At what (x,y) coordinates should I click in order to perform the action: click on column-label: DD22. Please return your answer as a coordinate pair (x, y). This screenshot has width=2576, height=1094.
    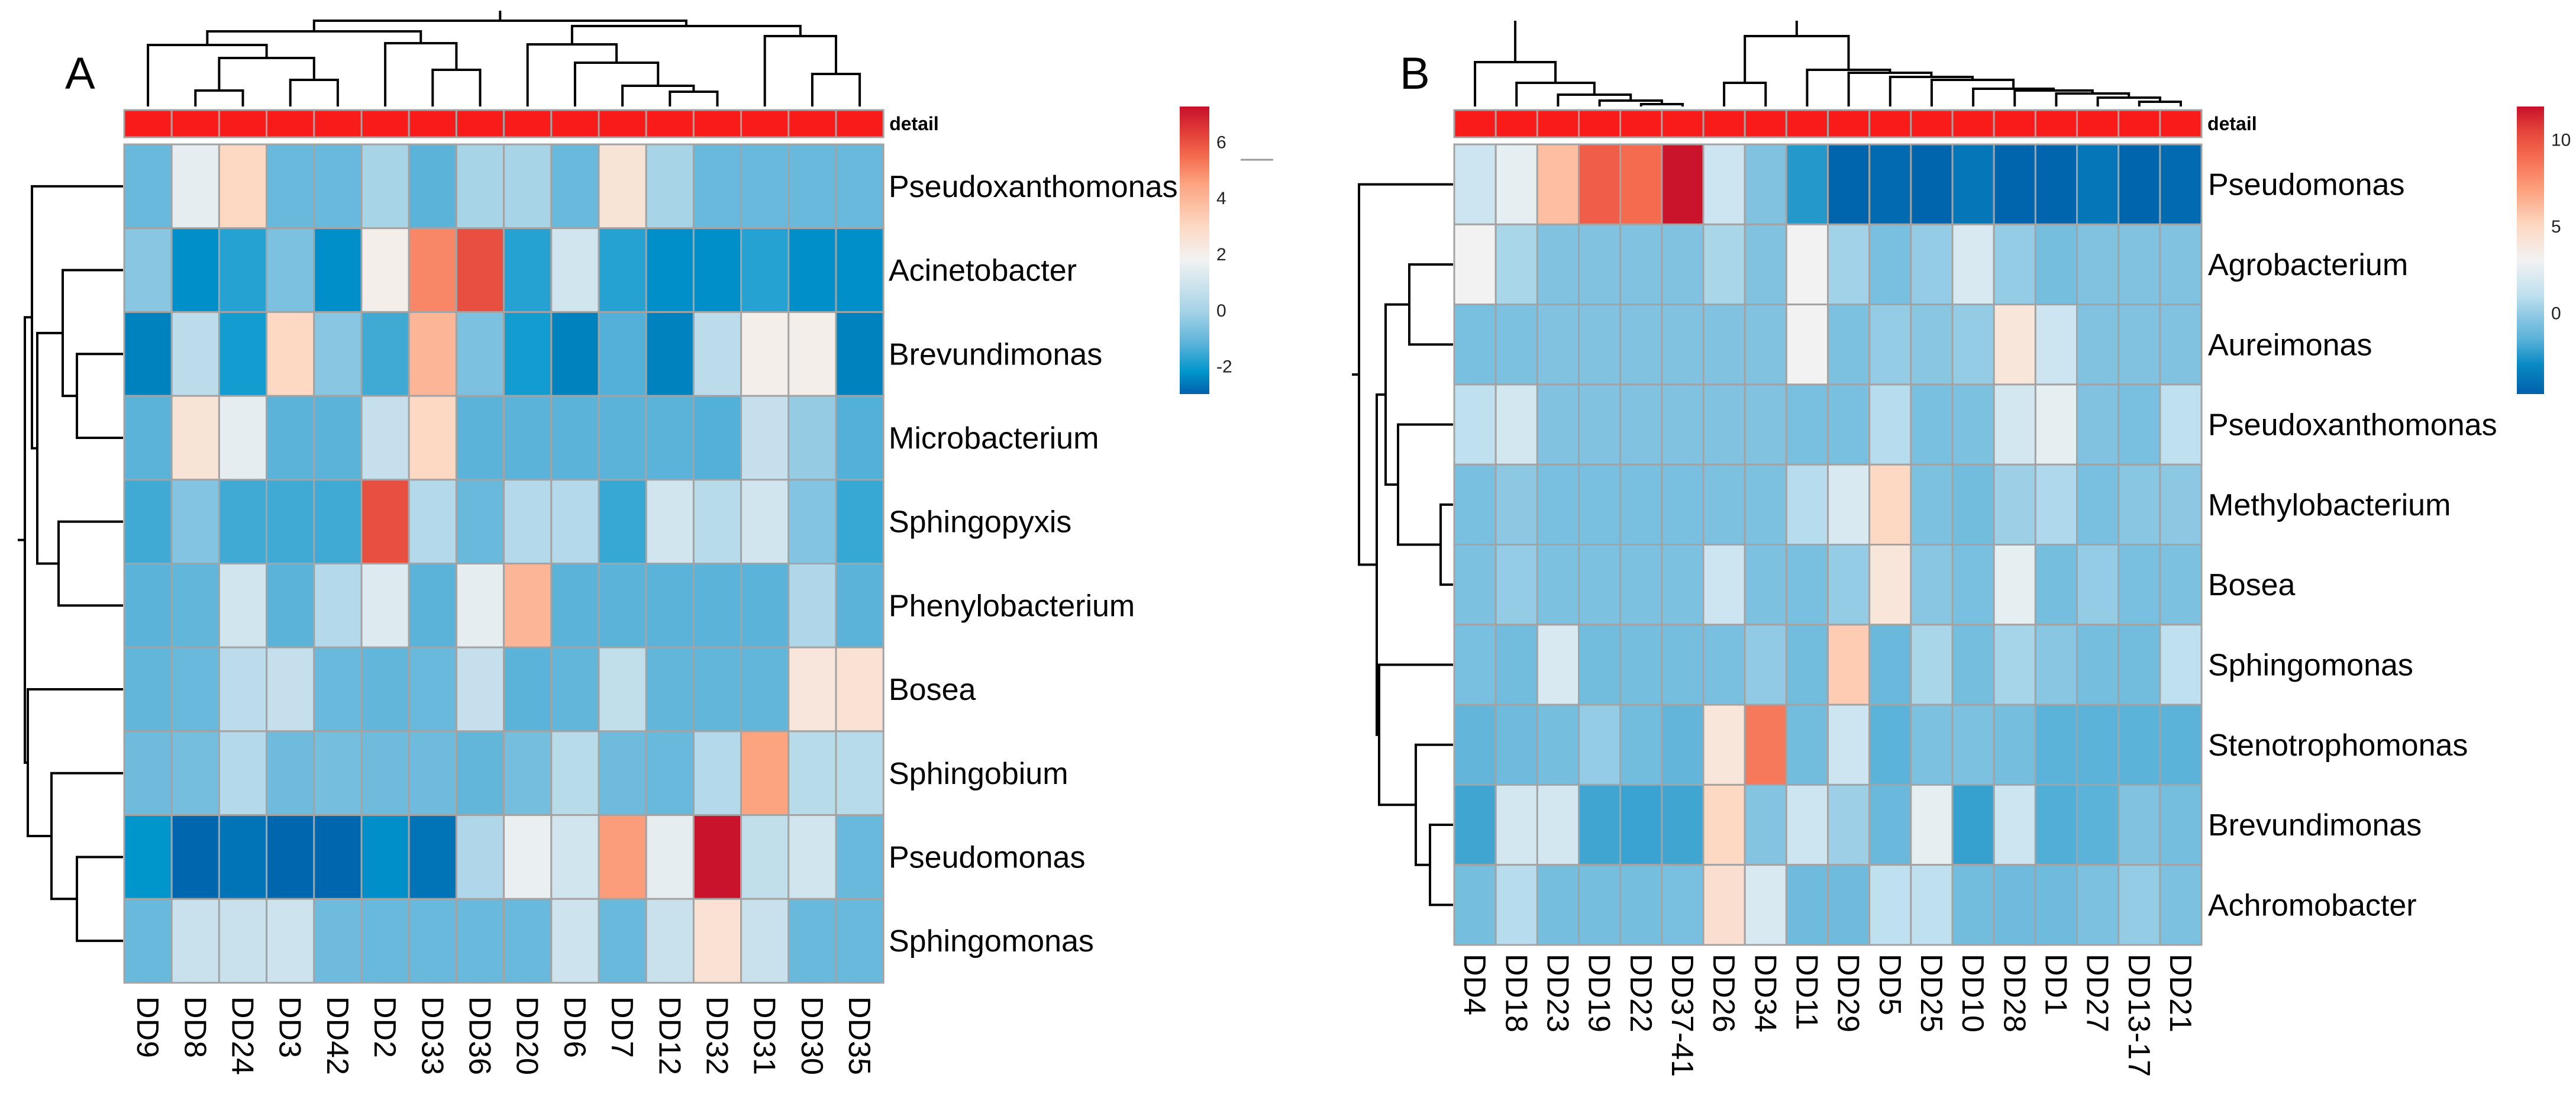
    Looking at the image, I should click on (1640, 993).